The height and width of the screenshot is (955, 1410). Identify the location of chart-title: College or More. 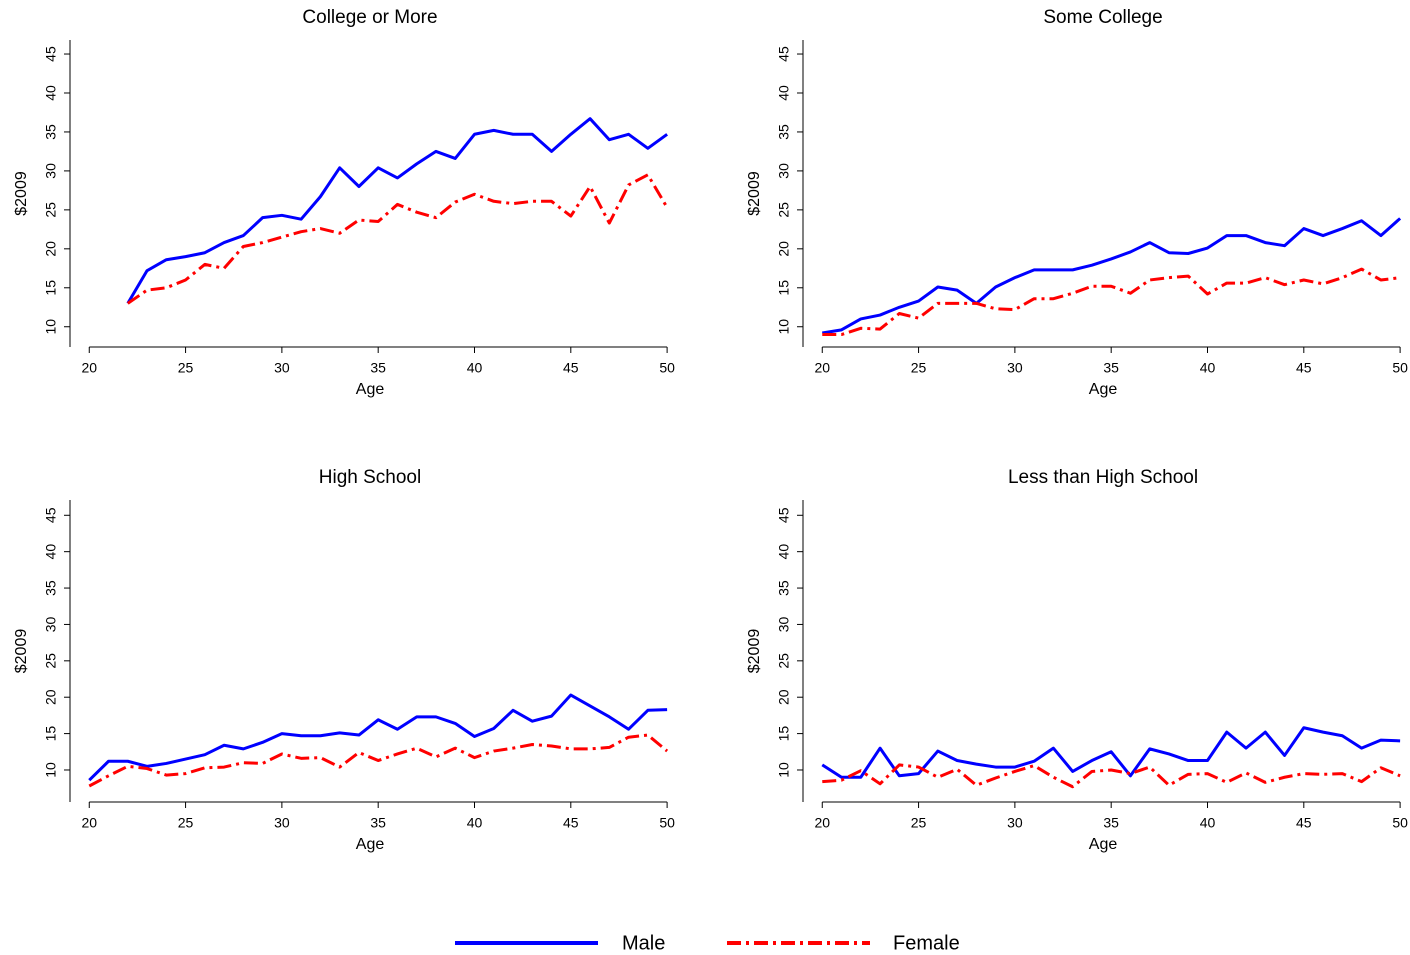
(369, 17).